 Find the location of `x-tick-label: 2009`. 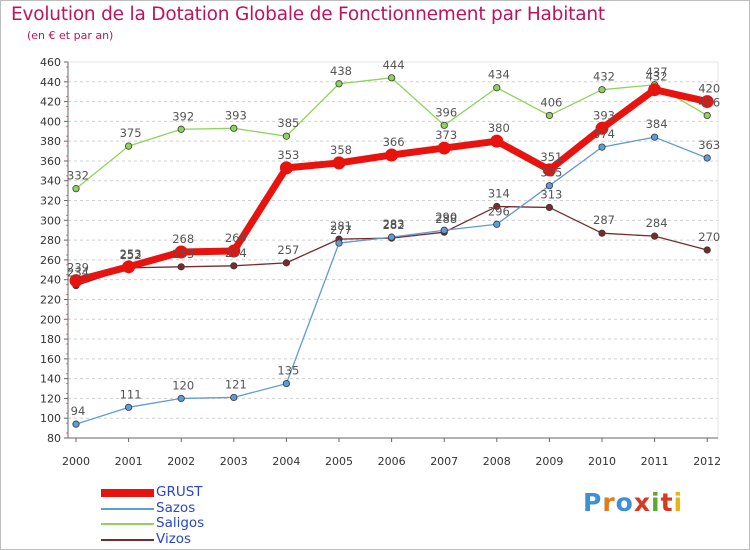

x-tick-label: 2009 is located at coordinates (549, 461).